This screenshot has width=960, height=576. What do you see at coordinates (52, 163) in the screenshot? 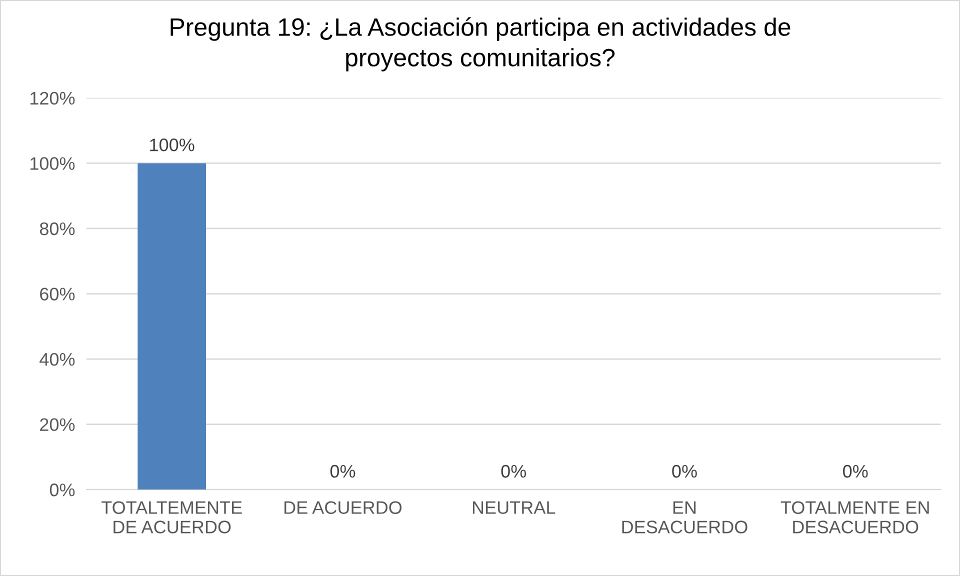
I see `y-tick-label: 100%` at bounding box center [52, 163].